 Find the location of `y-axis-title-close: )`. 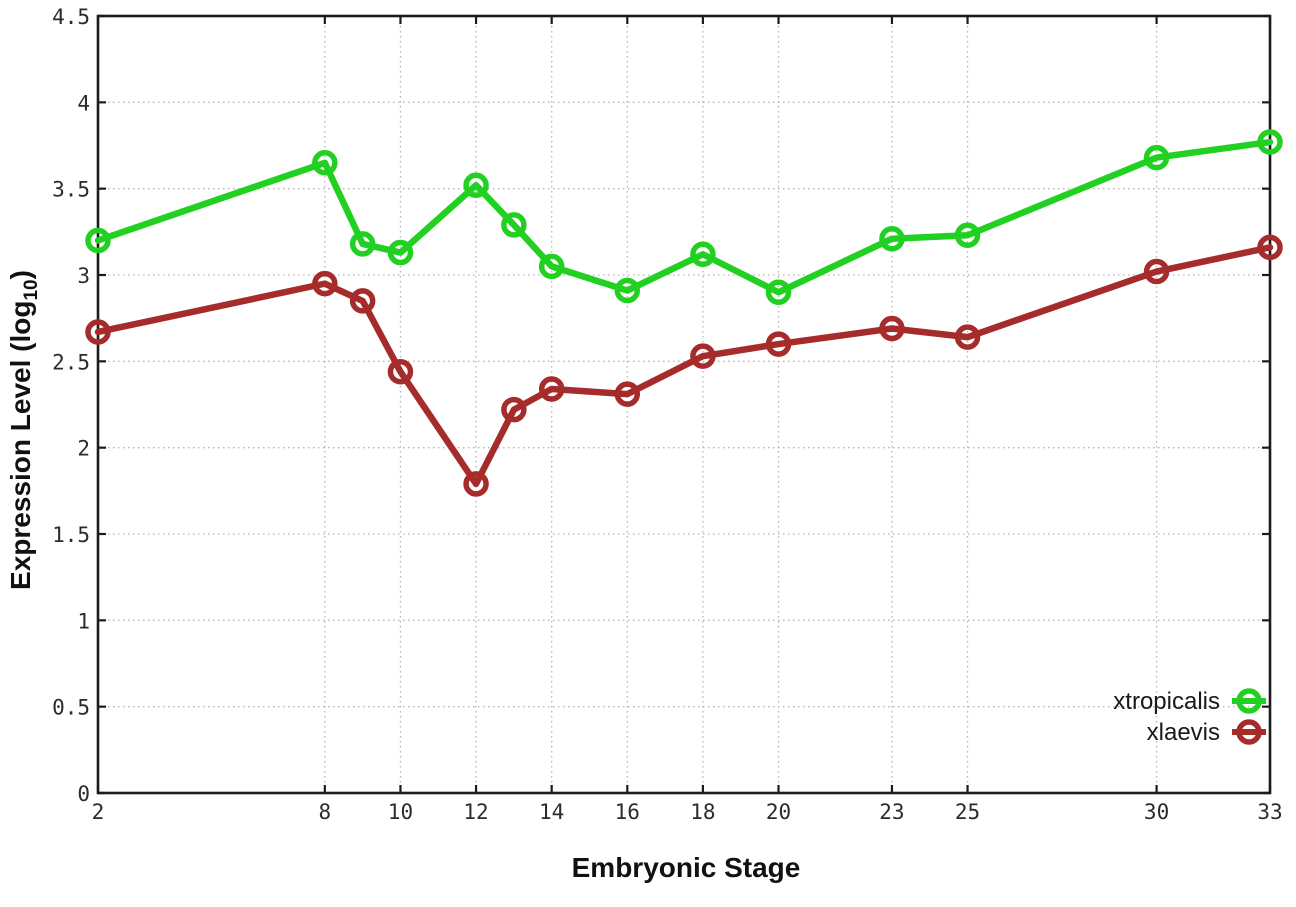

y-axis-title-close: ) is located at coordinates (20, 274).